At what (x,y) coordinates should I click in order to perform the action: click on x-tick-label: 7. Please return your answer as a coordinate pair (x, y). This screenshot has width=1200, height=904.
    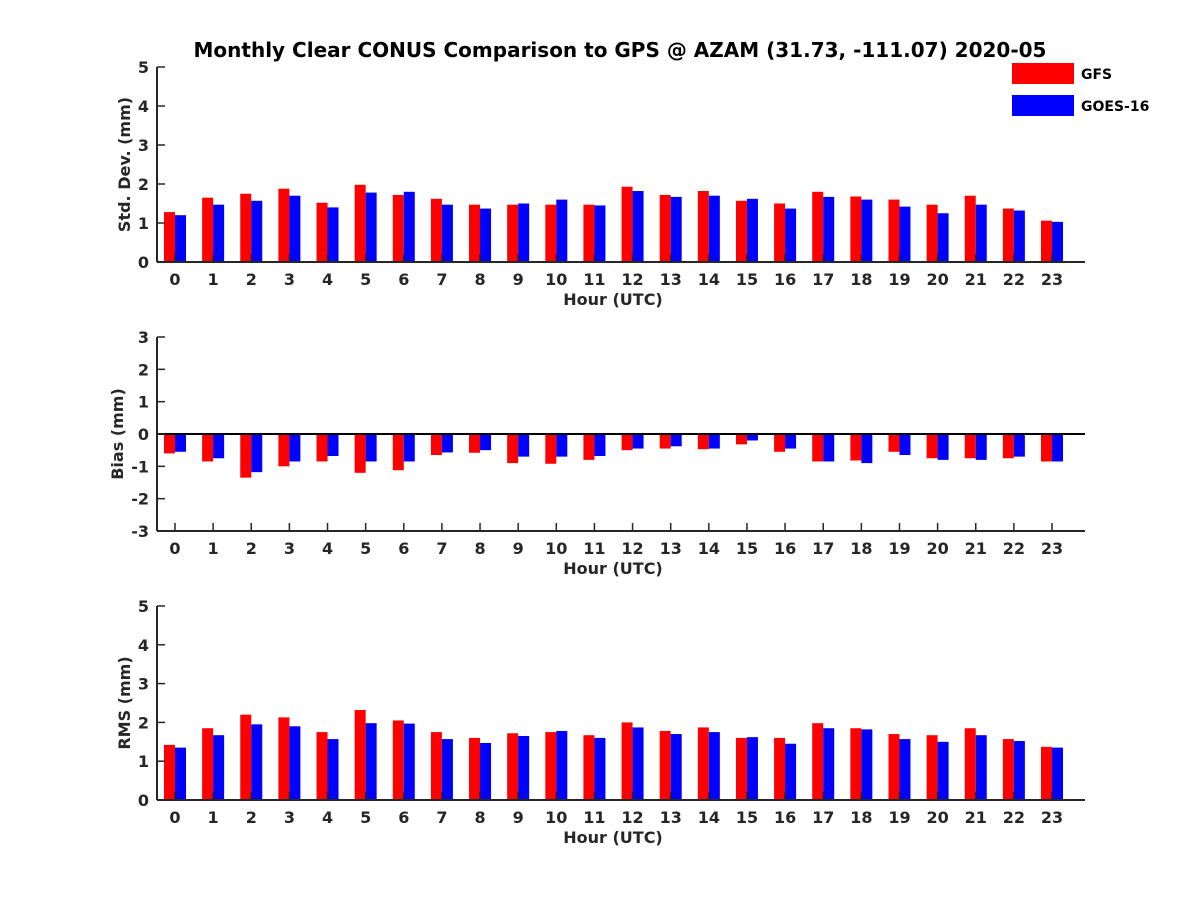
    Looking at the image, I should click on (441, 548).